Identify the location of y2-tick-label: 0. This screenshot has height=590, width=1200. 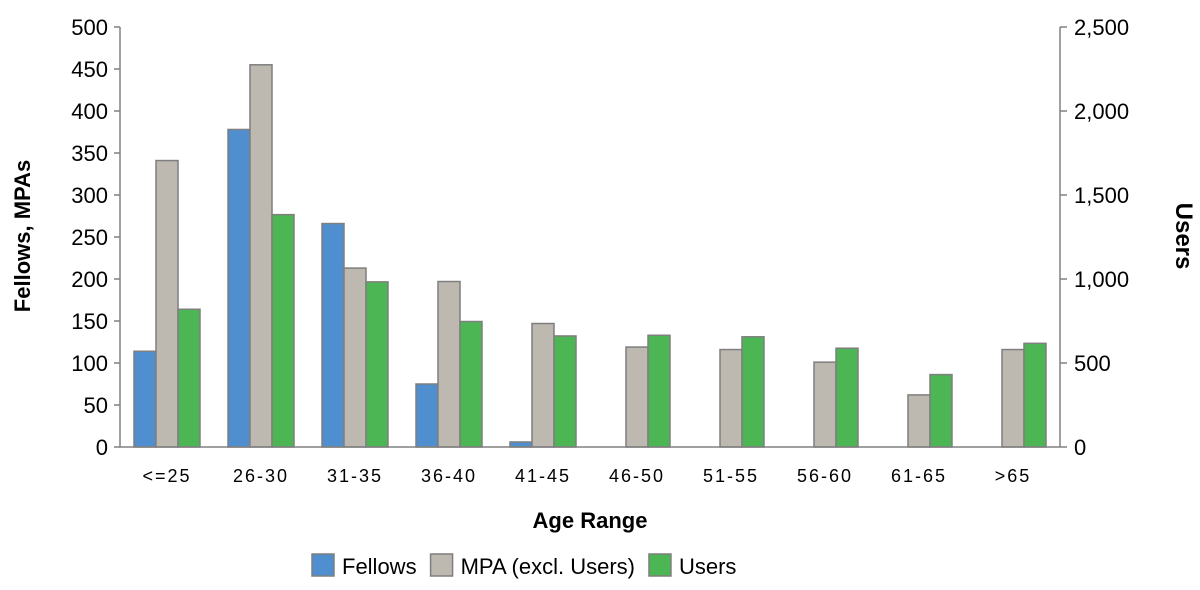
(1080, 447).